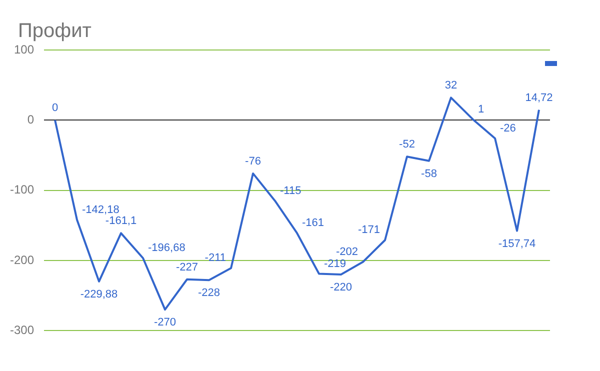 This screenshot has width=600, height=371. Describe the element at coordinates (253, 161) in the screenshot. I see `data-label: -76` at that location.